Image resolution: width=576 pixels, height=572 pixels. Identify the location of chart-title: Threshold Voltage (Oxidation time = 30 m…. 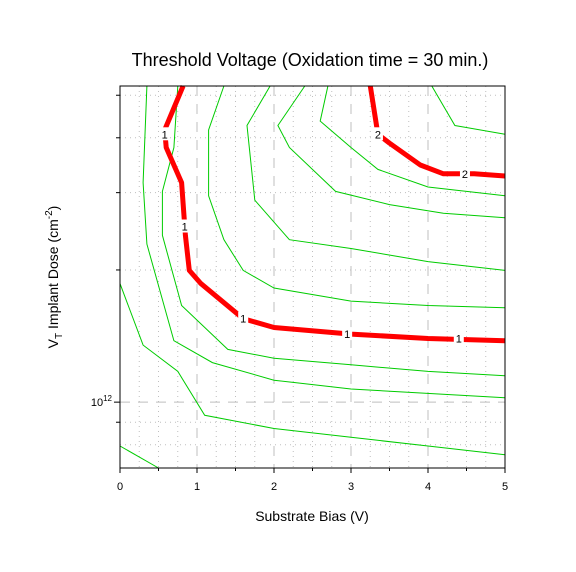
(310, 60).